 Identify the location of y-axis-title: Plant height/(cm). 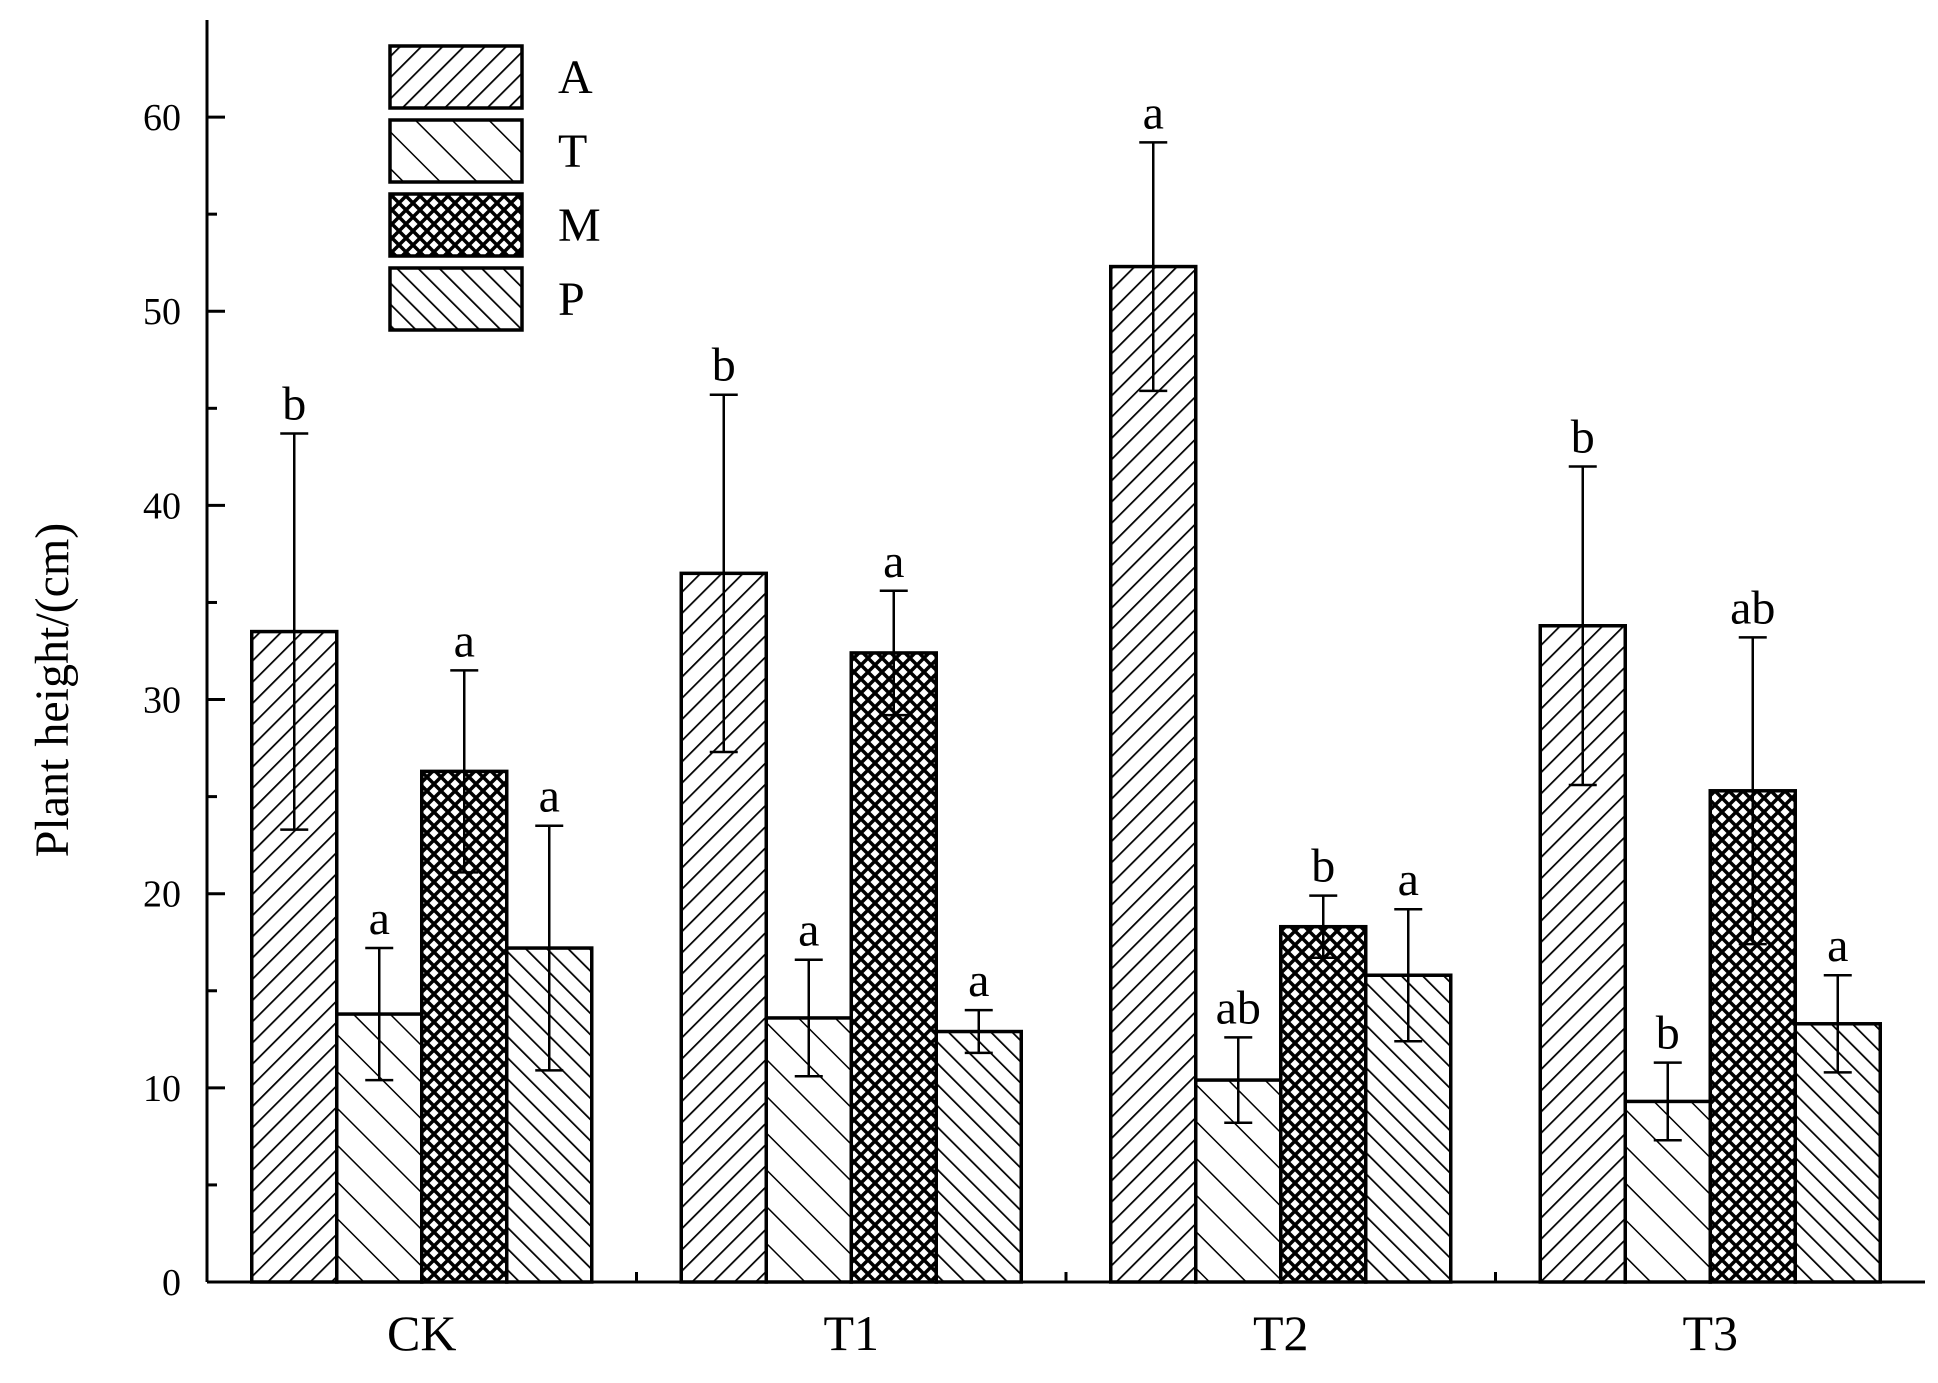
(52, 690).